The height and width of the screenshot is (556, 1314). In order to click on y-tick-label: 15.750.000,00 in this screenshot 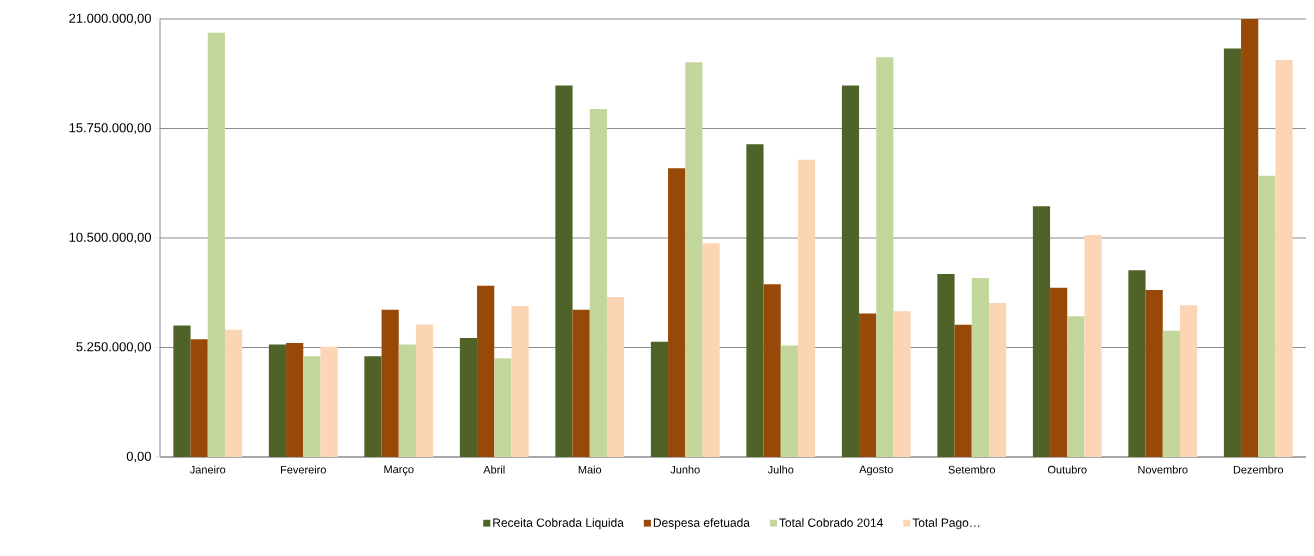, I will do `click(110, 128)`.